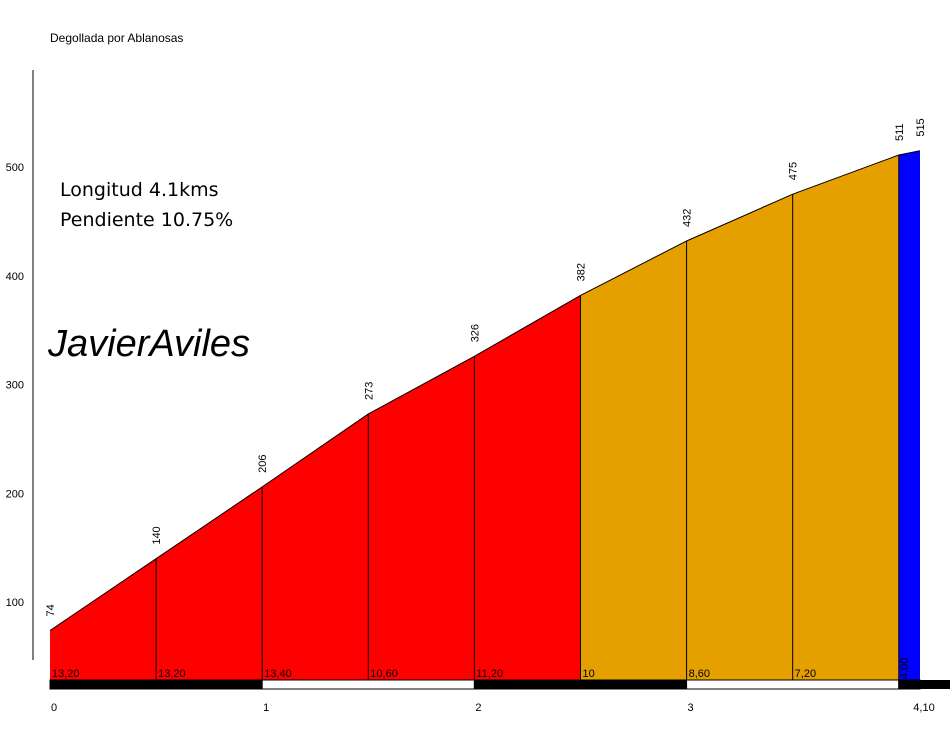  What do you see at coordinates (588, 674) in the screenshot?
I see `gradient-label: 10` at bounding box center [588, 674].